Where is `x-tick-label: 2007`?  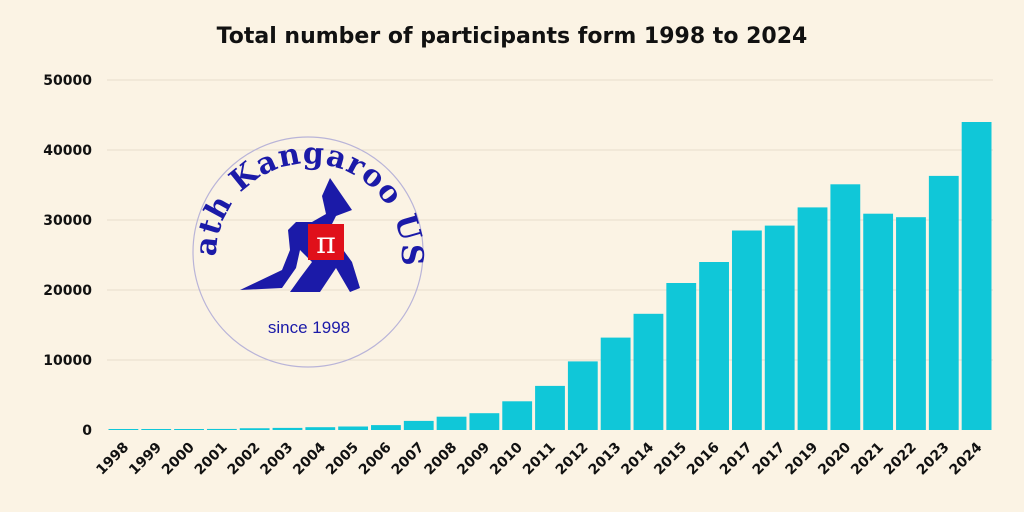 x-tick-label: 2007 is located at coordinates (408, 459).